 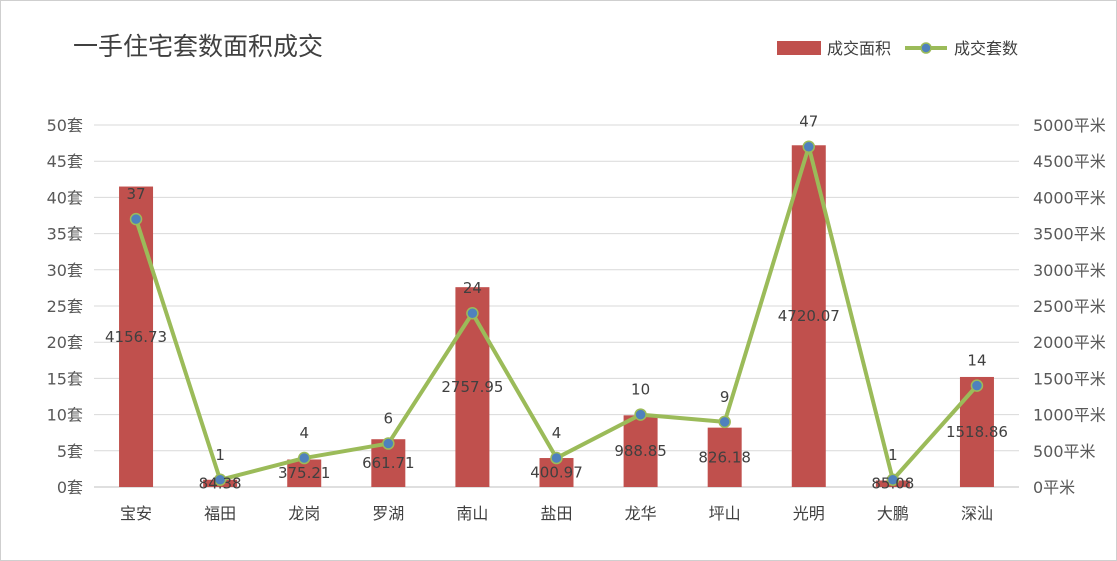 I want to click on right-tick-label: 4000平米, so click(x=1069, y=197).